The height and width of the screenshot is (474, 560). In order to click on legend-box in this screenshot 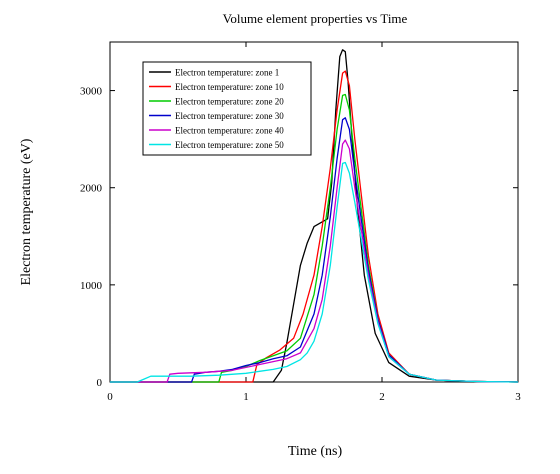, I will do `click(227, 108)`.